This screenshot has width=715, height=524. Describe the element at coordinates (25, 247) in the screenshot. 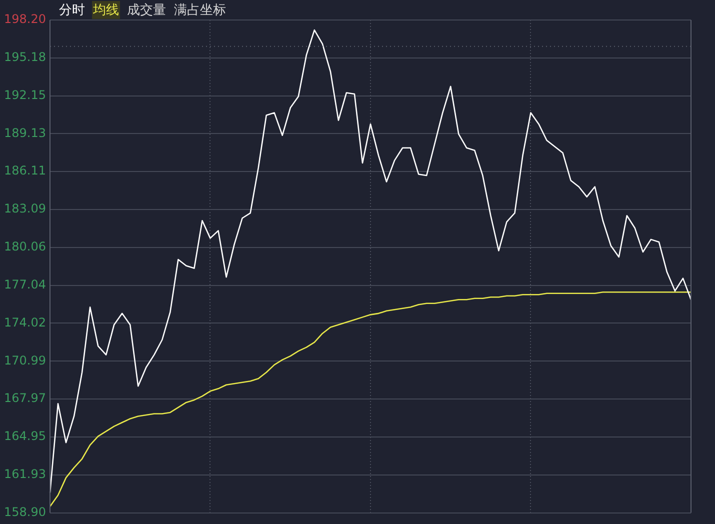

I see `y-tick-label: 180.06` at that location.